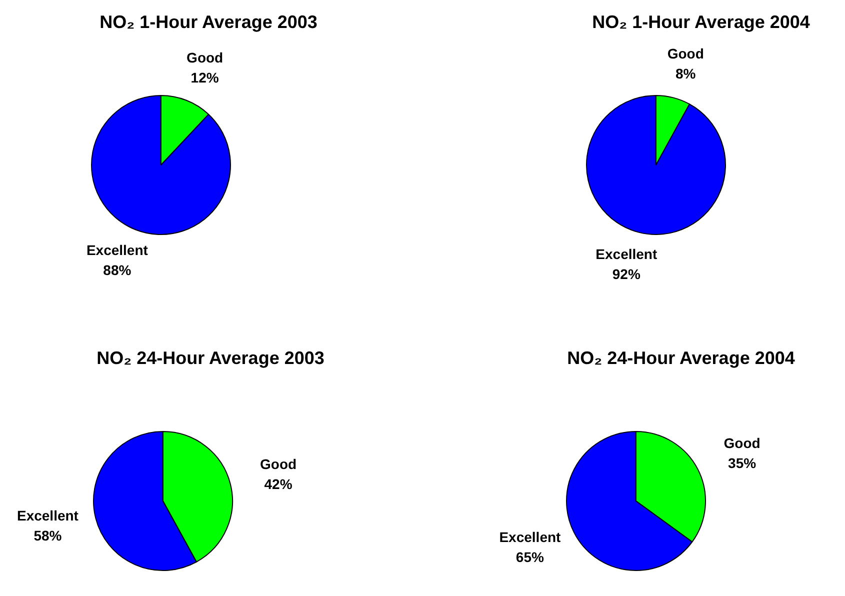 Image resolution: width=845 pixels, height=596 pixels. I want to click on data-label: 42%, so click(278, 484).